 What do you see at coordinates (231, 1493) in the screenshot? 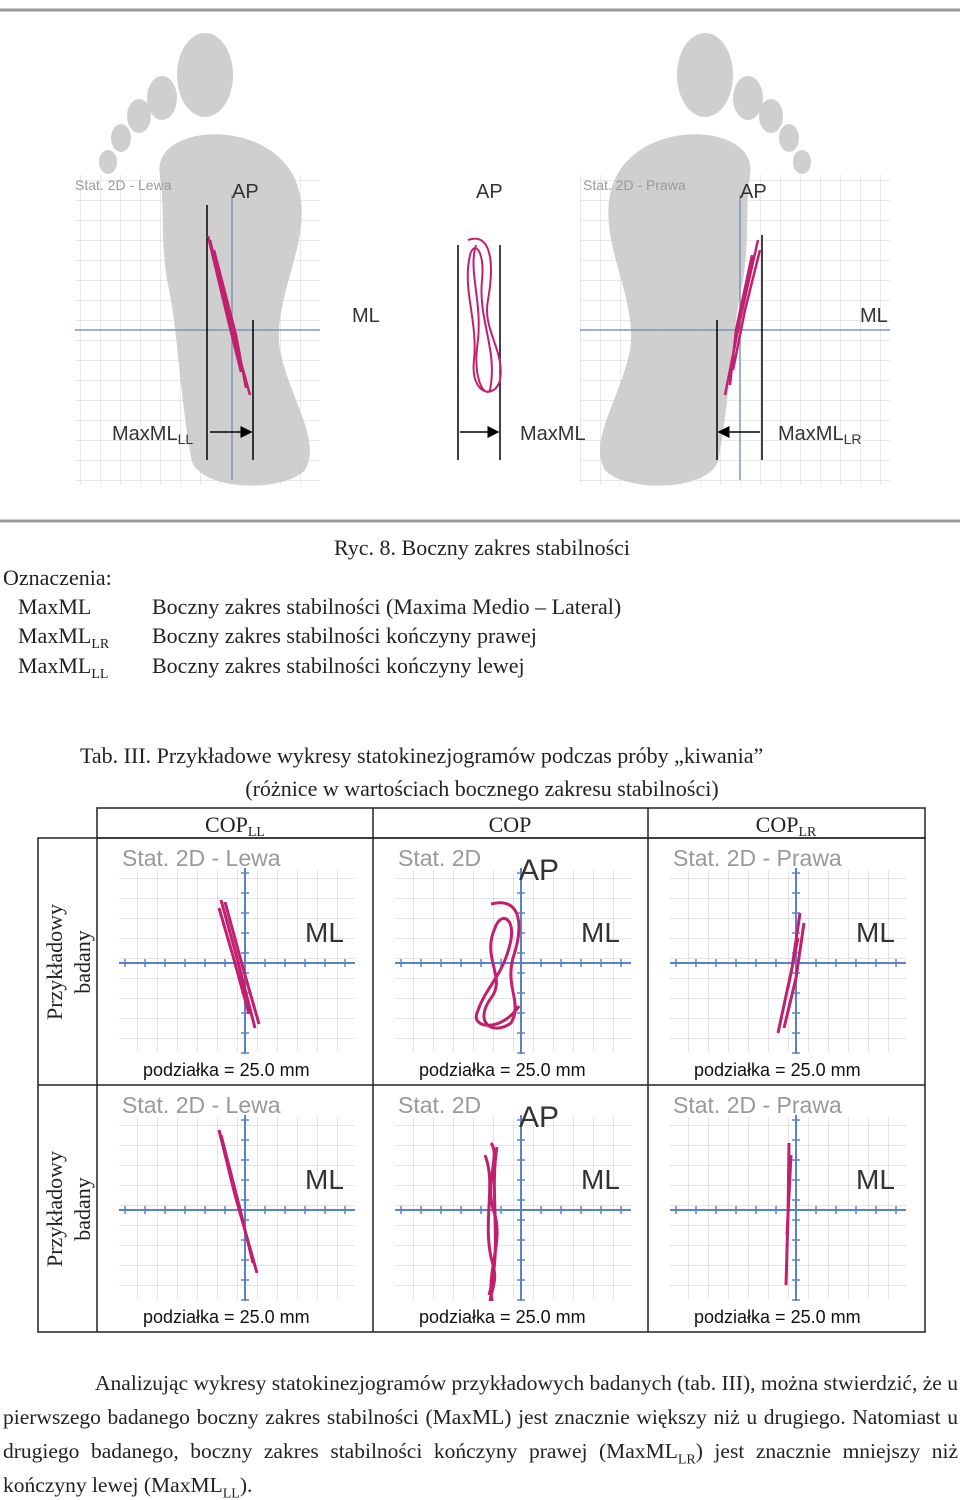
I see `subscript: LL` at bounding box center [231, 1493].